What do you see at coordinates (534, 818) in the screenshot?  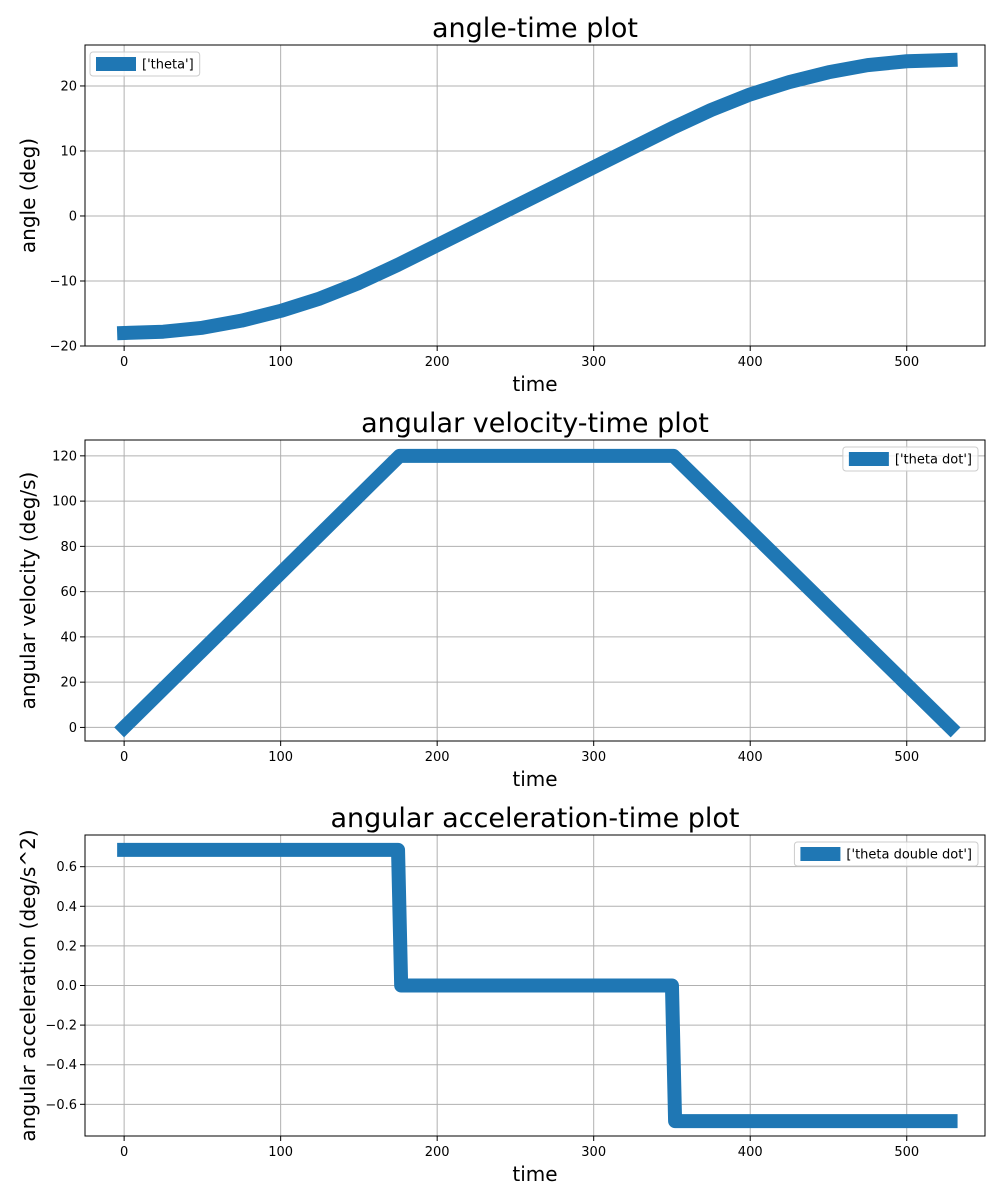 I see `chart-title: angular acceleration-time plot` at bounding box center [534, 818].